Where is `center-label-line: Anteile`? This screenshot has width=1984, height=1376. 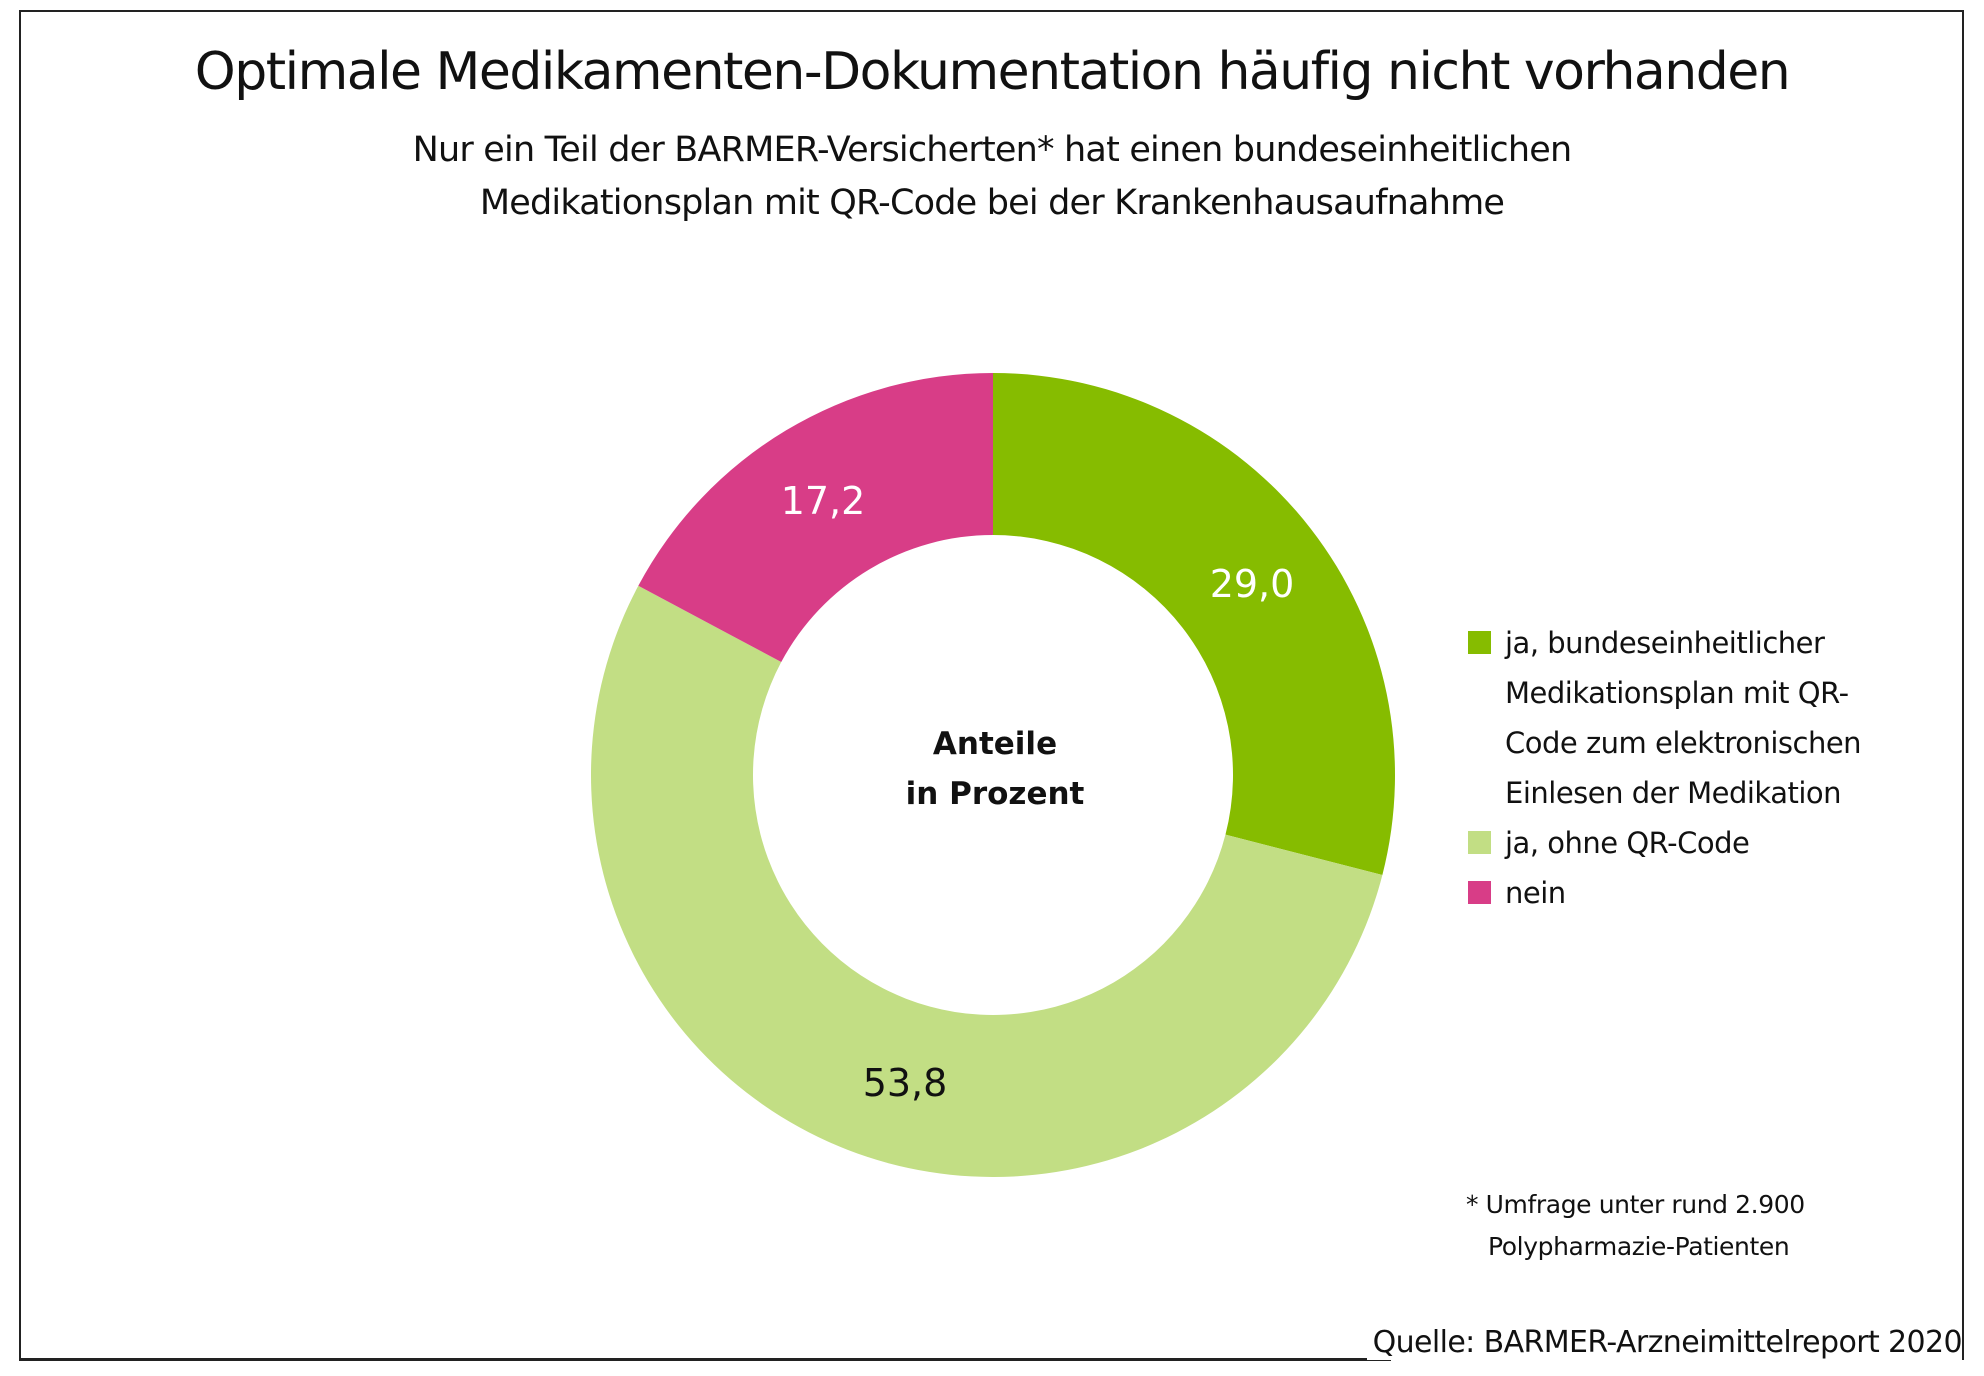 center-label-line: Anteile is located at coordinates (995, 744).